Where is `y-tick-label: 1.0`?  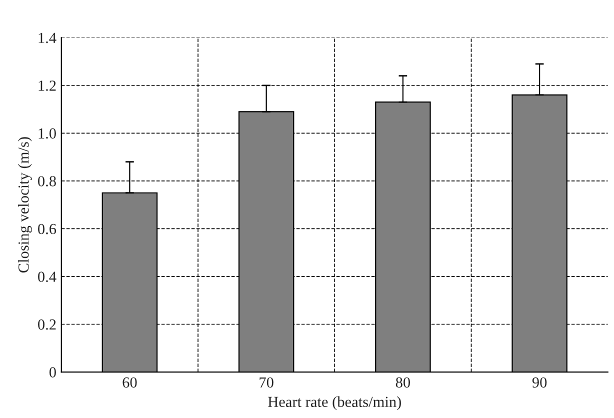
y-tick-label: 1.0 is located at coordinates (47, 133).